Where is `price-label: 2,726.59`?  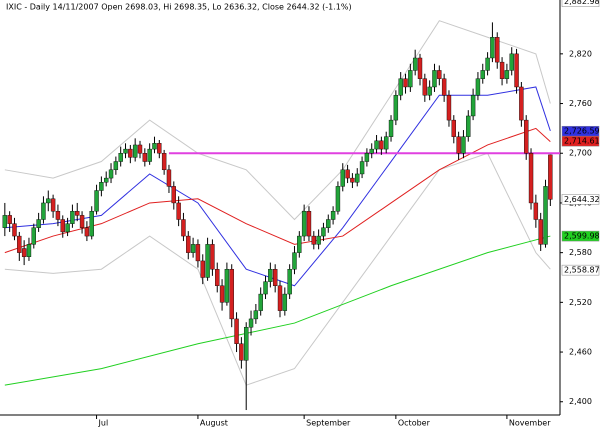
price-label: 2,726.59 is located at coordinates (582, 131).